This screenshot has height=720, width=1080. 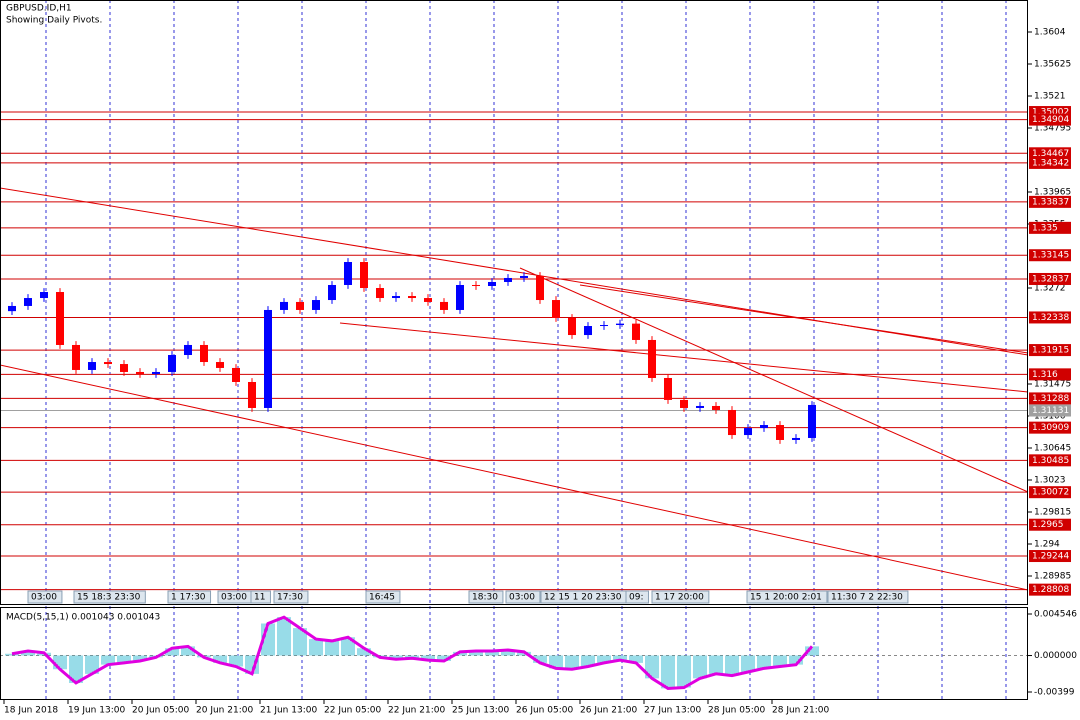 I want to click on event-label: 15 18:3 23:30, so click(x=109, y=598).